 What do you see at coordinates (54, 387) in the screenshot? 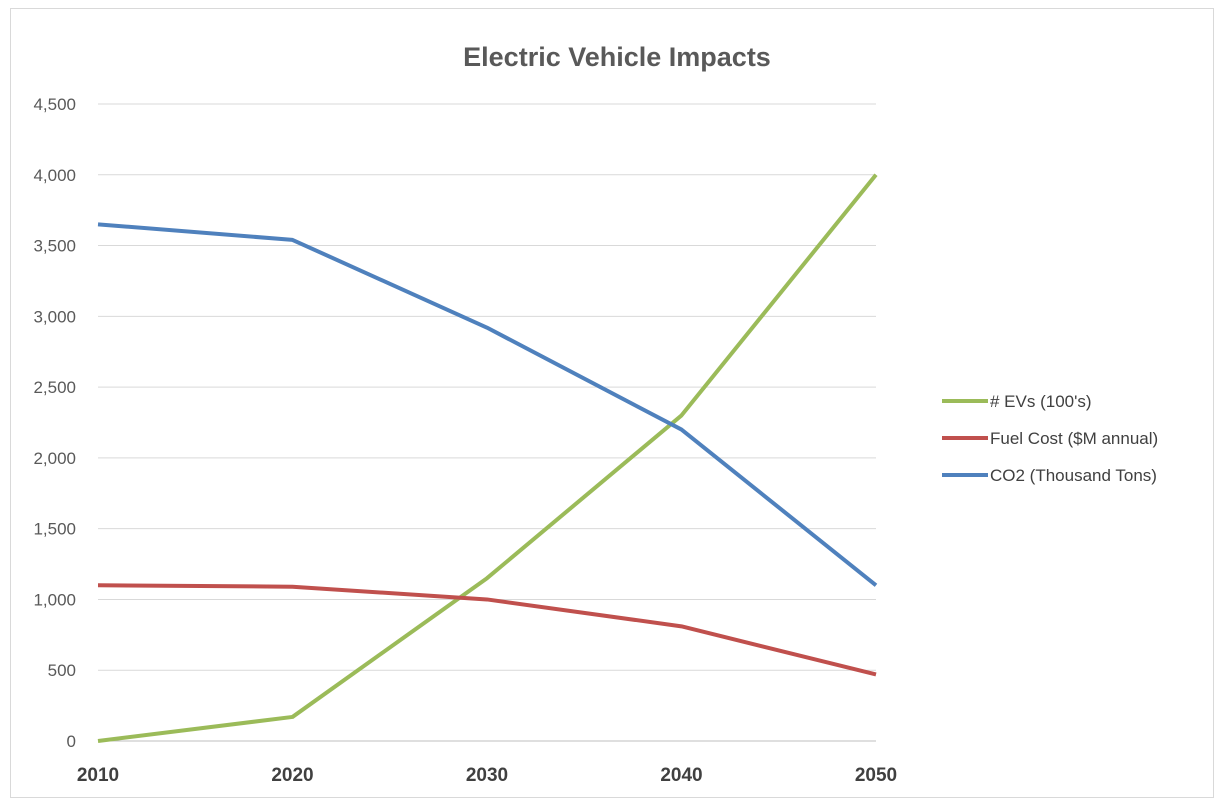
I see `y-tick-label: 2,500` at bounding box center [54, 387].